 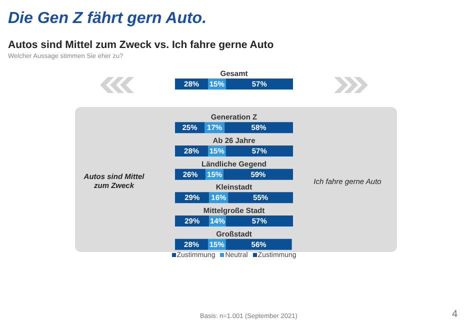 What do you see at coordinates (141, 45) in the screenshot?
I see `chart-subtitle: Autos sind Mittel zum Zweck vs. Ich fahre gerne Auto` at bounding box center [141, 45].